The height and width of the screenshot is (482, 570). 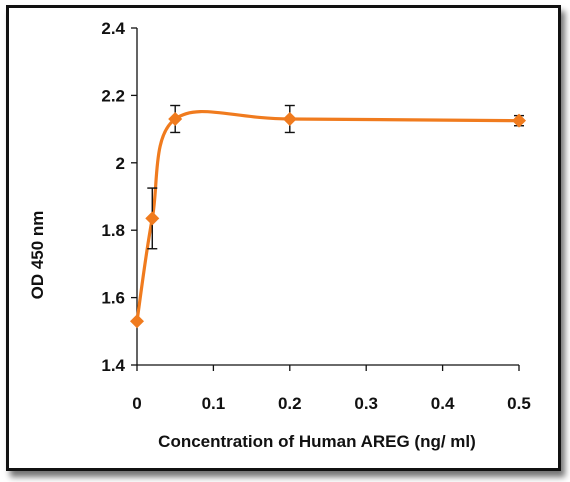 I want to click on x-axis-title: Concentration of Human AREG (ng/ ml), so click(x=317, y=441).